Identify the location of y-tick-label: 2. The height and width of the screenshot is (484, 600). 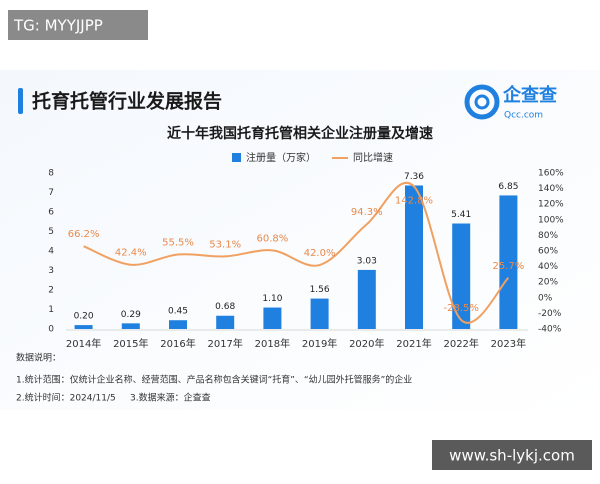
(51, 291).